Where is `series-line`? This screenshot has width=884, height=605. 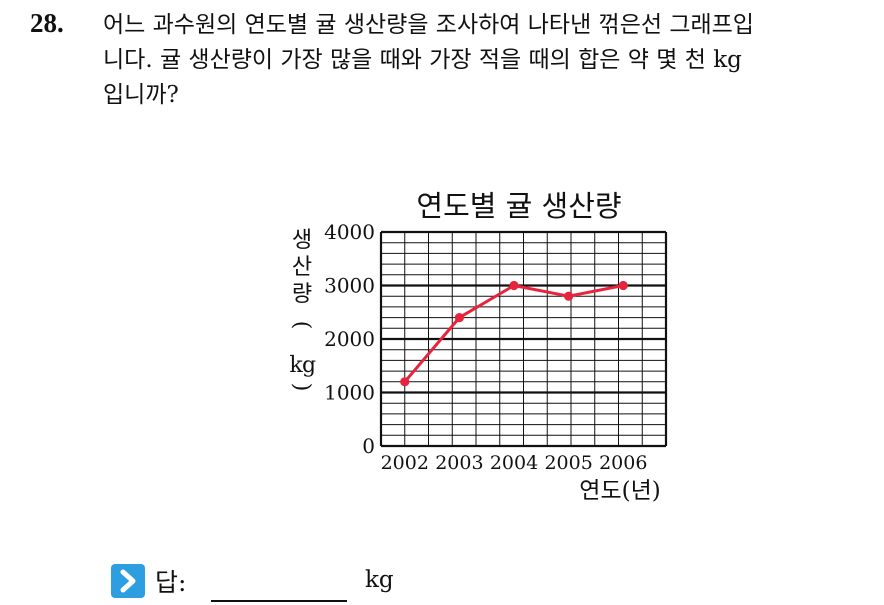
series-line is located at coordinates (513, 333).